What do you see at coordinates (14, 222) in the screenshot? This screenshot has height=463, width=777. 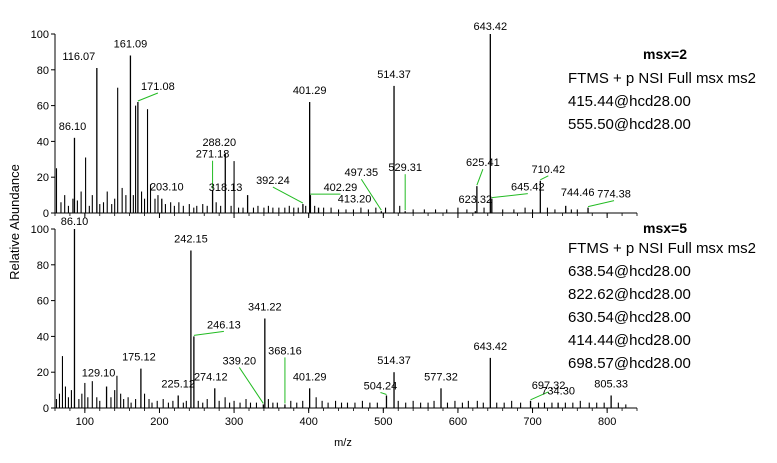 I see `y-axis-label: Relative Abundance` at bounding box center [14, 222].